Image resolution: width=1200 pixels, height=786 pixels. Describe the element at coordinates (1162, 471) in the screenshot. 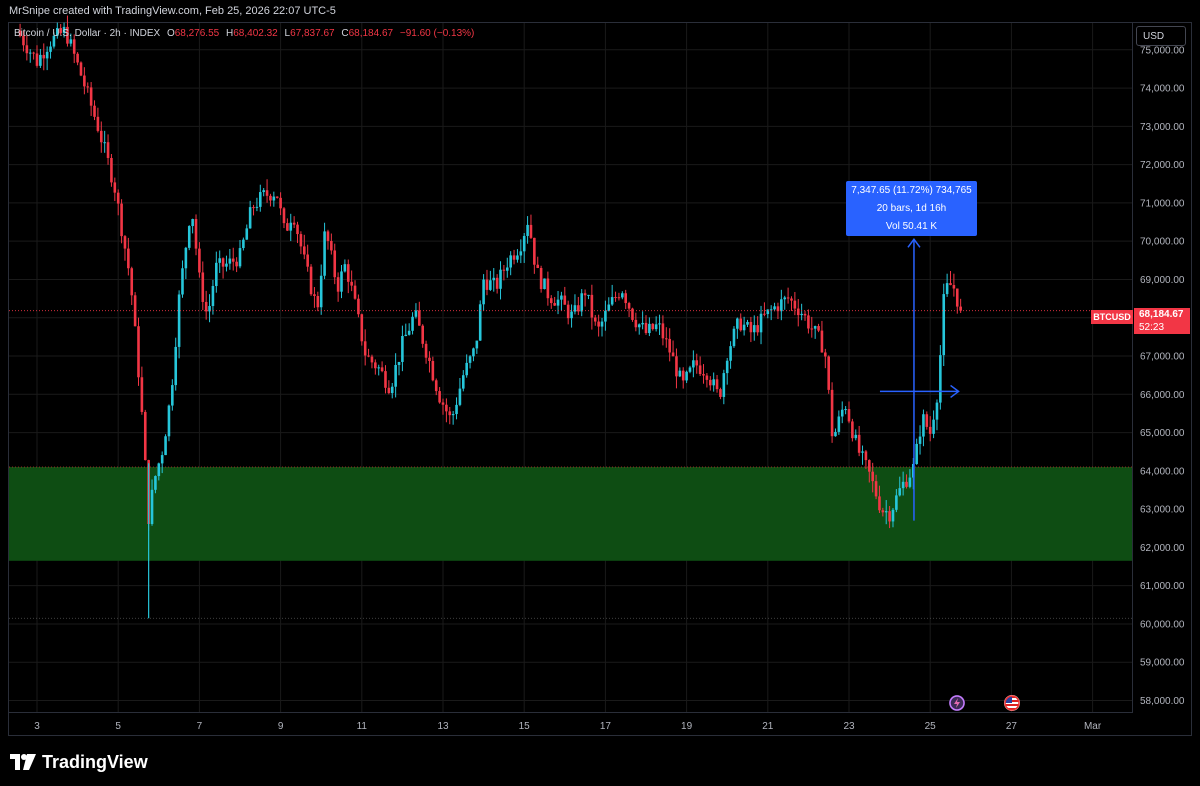

I see `y-tick-label-11: 64,000.00` at that location.